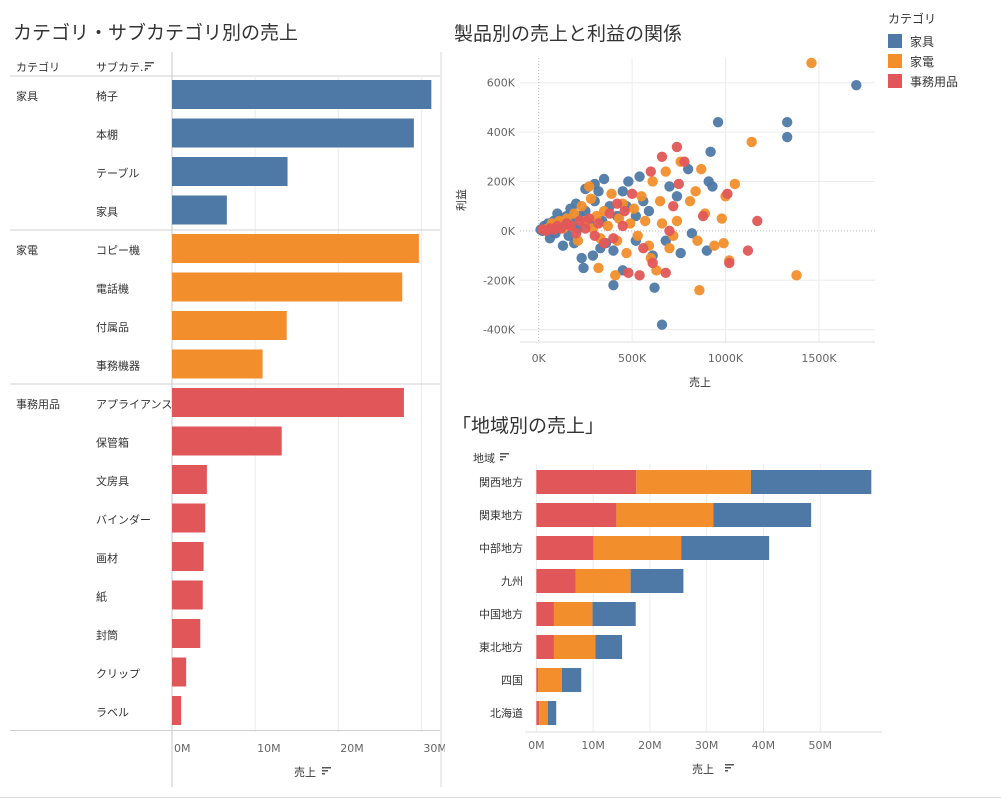 This screenshot has width=1001, height=801. Describe the element at coordinates (539, 358) in the screenshot. I see `x-tick-label: 0K` at that location.